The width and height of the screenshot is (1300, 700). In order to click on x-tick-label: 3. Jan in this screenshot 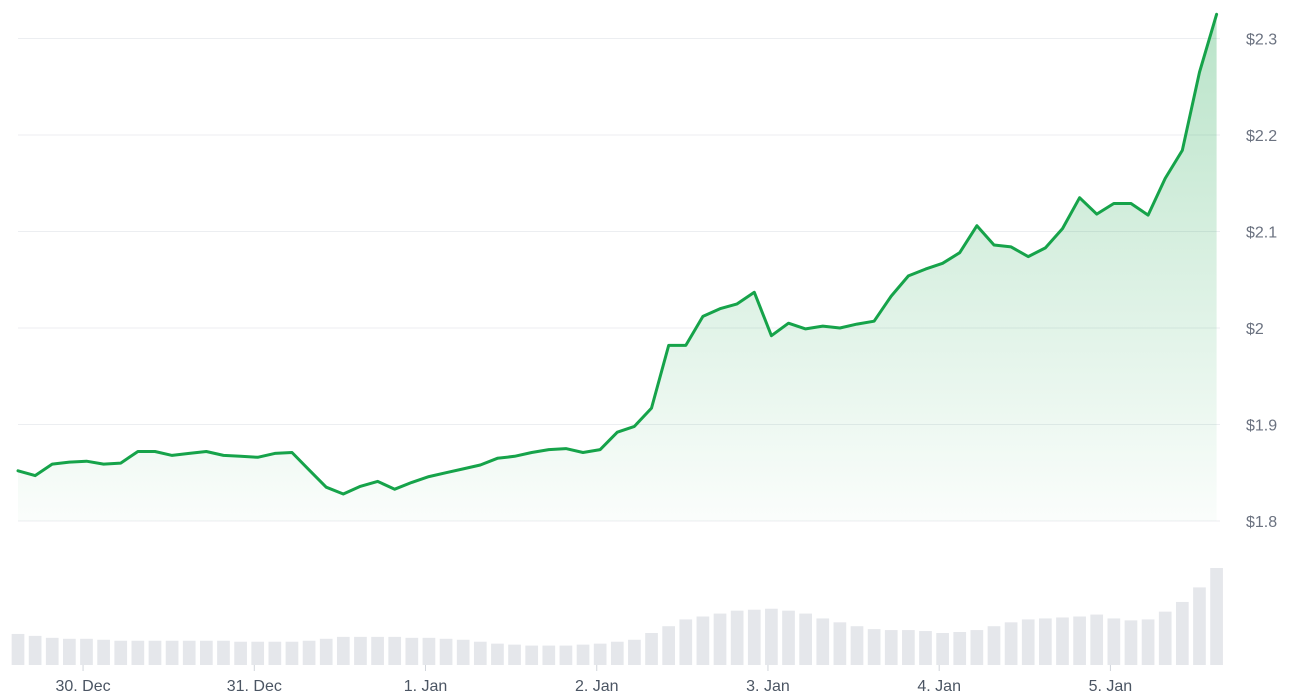, I will do `click(768, 686)`.